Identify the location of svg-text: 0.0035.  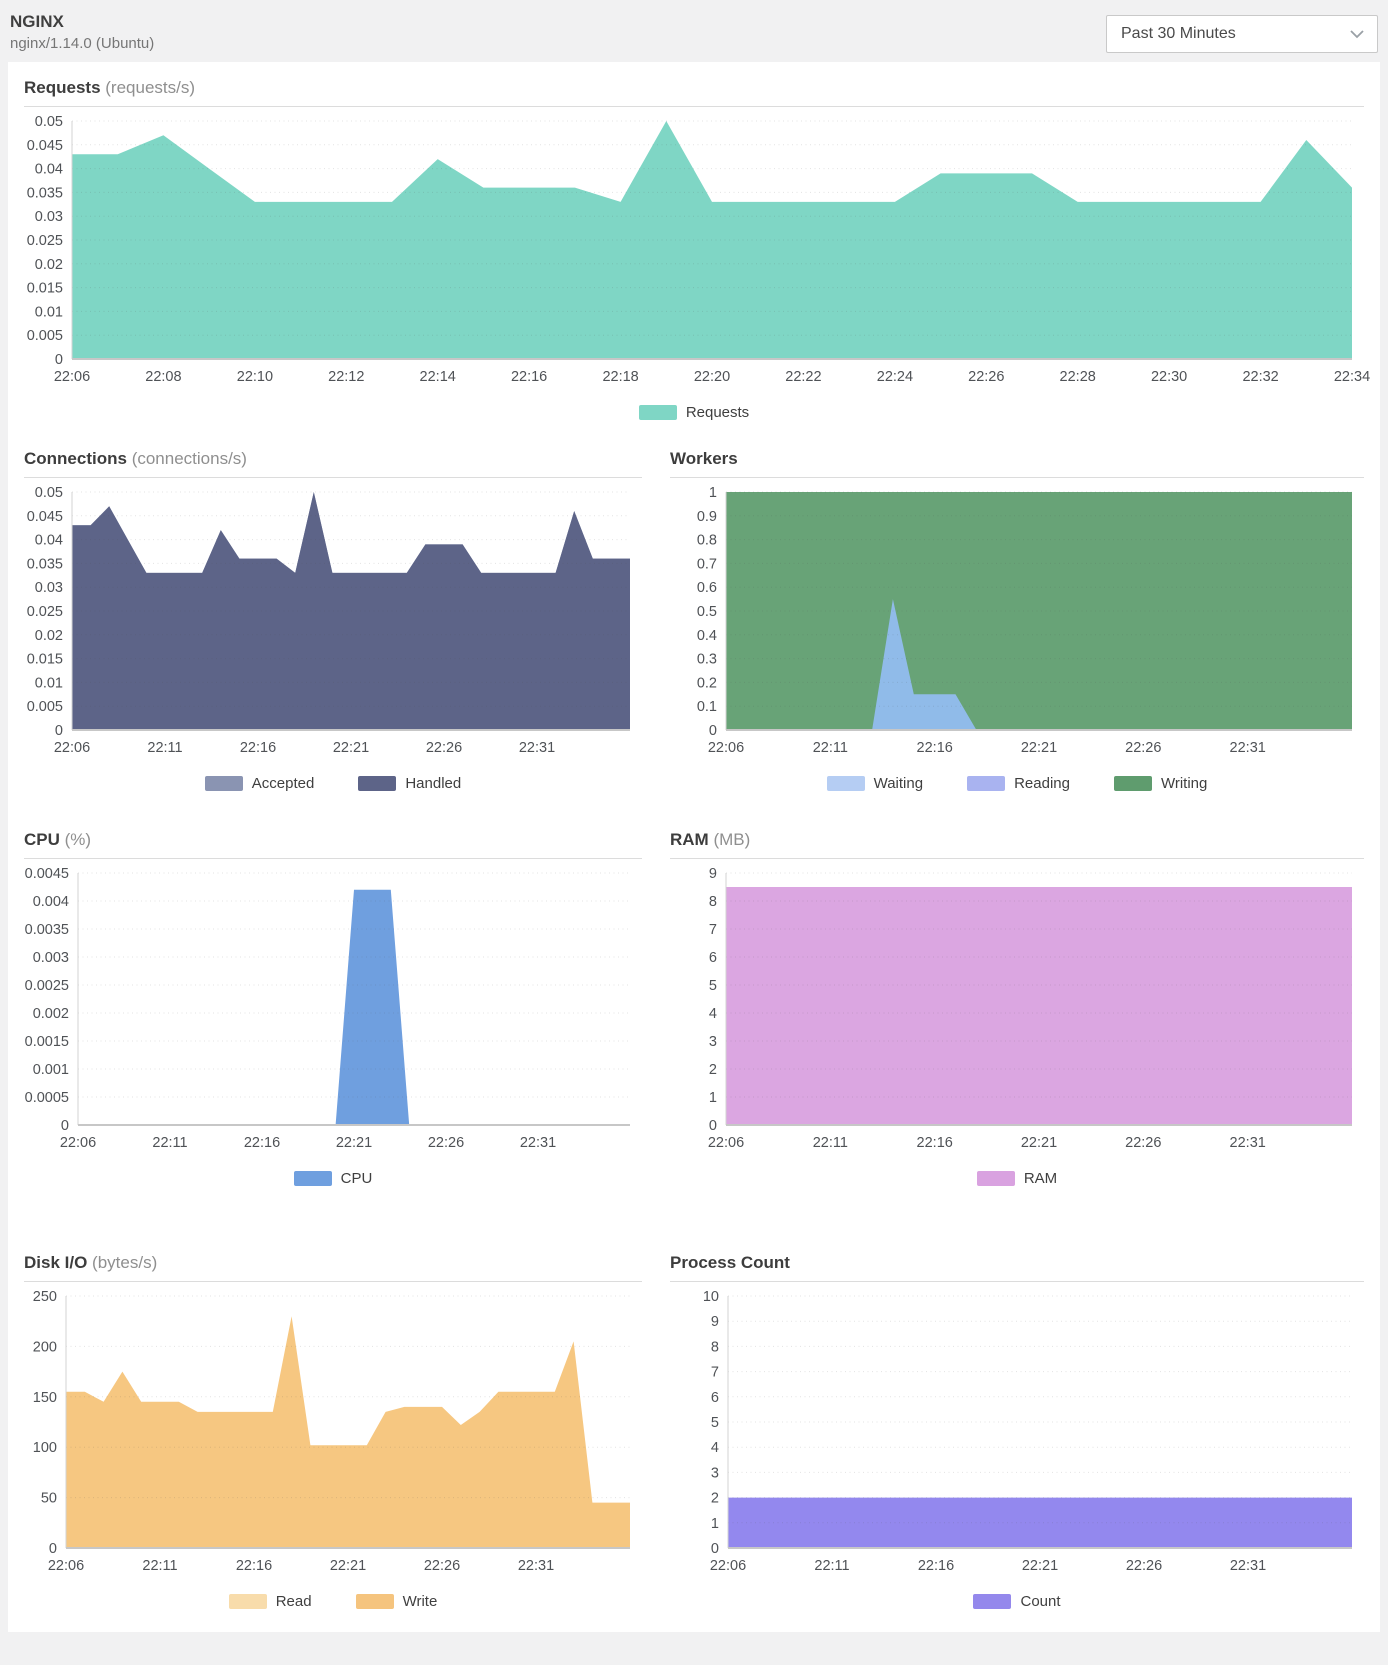
(47, 930).